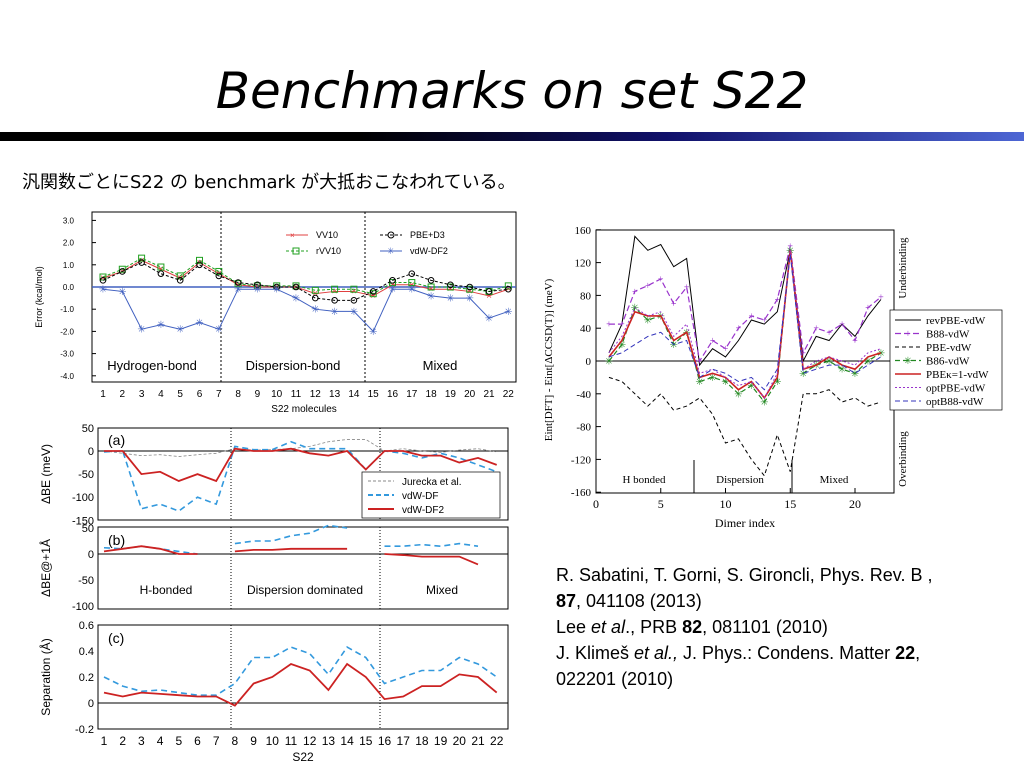  I want to click on slide-title: Benchmarks on set S22, so click(512, 91).